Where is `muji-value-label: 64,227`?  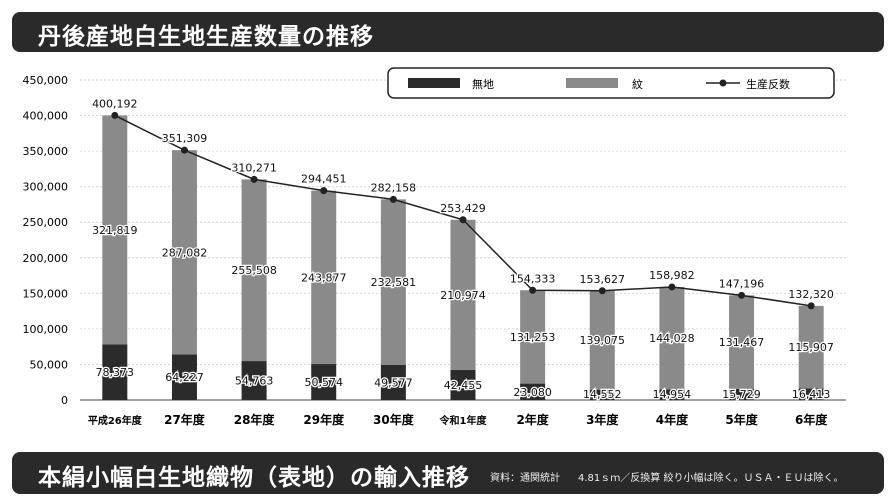
muji-value-label: 64,227 is located at coordinates (184, 377).